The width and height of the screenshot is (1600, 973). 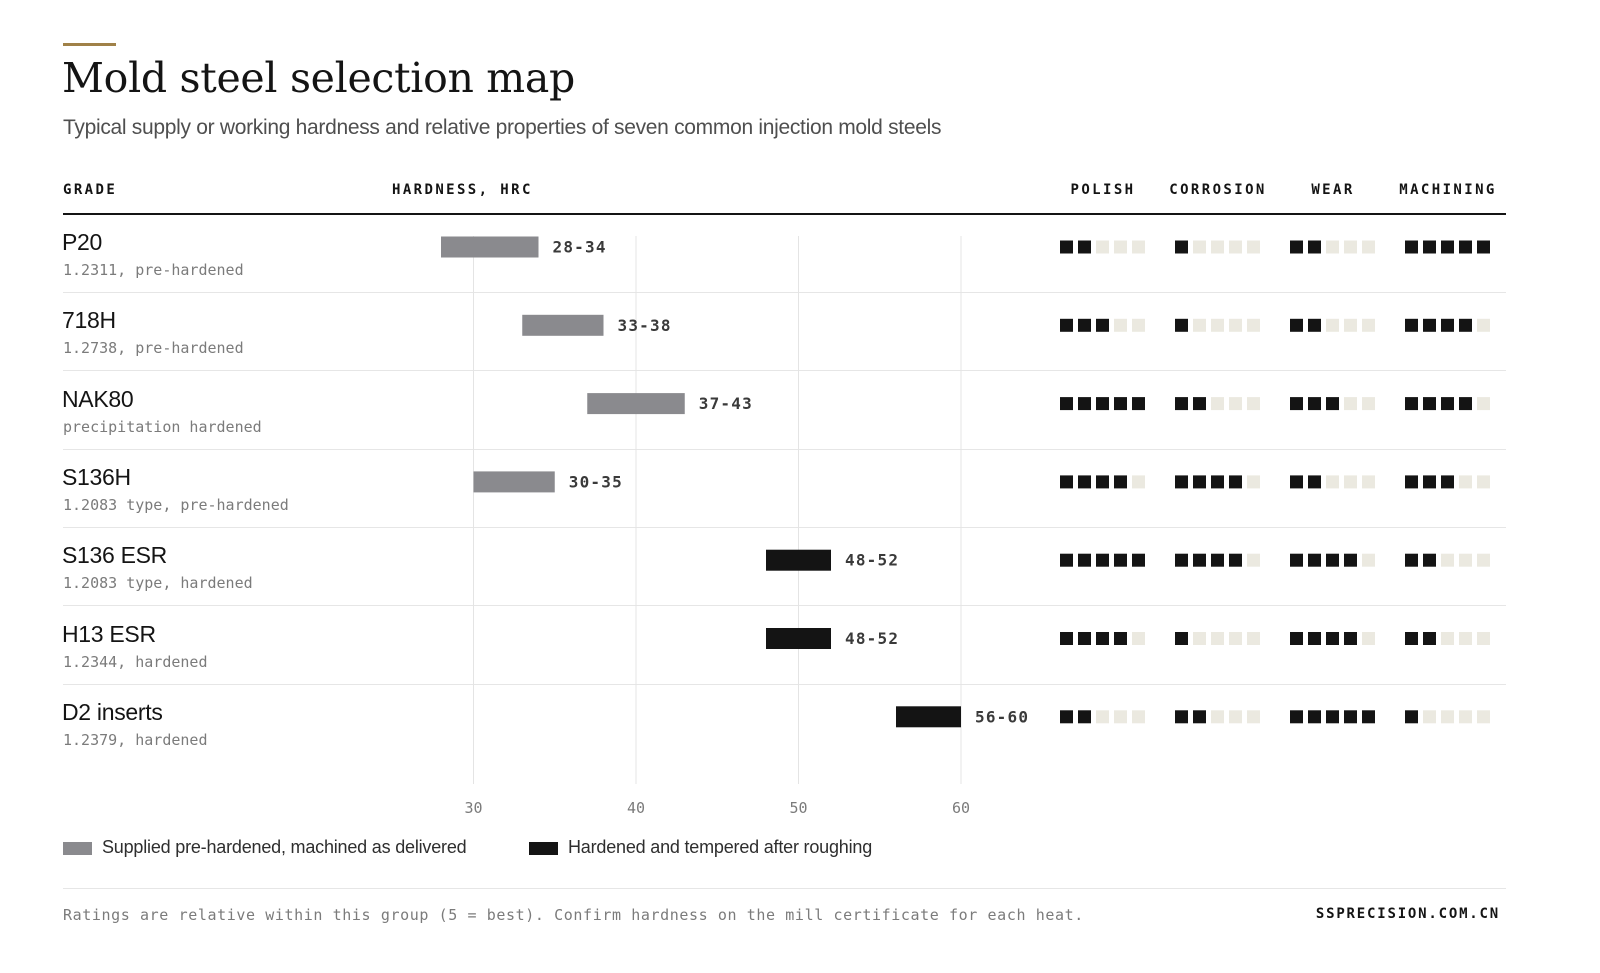 I want to click on grade-note: precipitation hardened, so click(x=162, y=426).